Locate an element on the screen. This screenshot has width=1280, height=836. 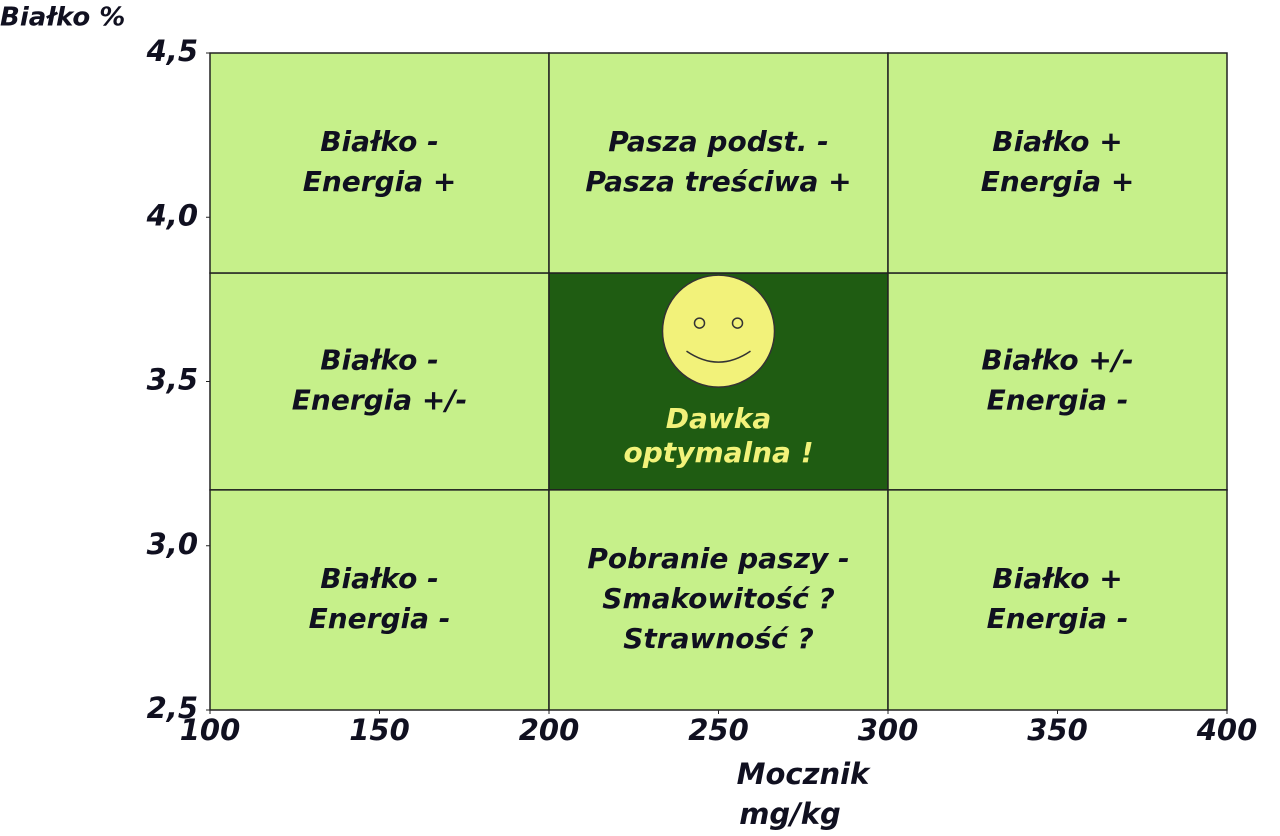
y-axis-title: Białko % is located at coordinates (62, 18).